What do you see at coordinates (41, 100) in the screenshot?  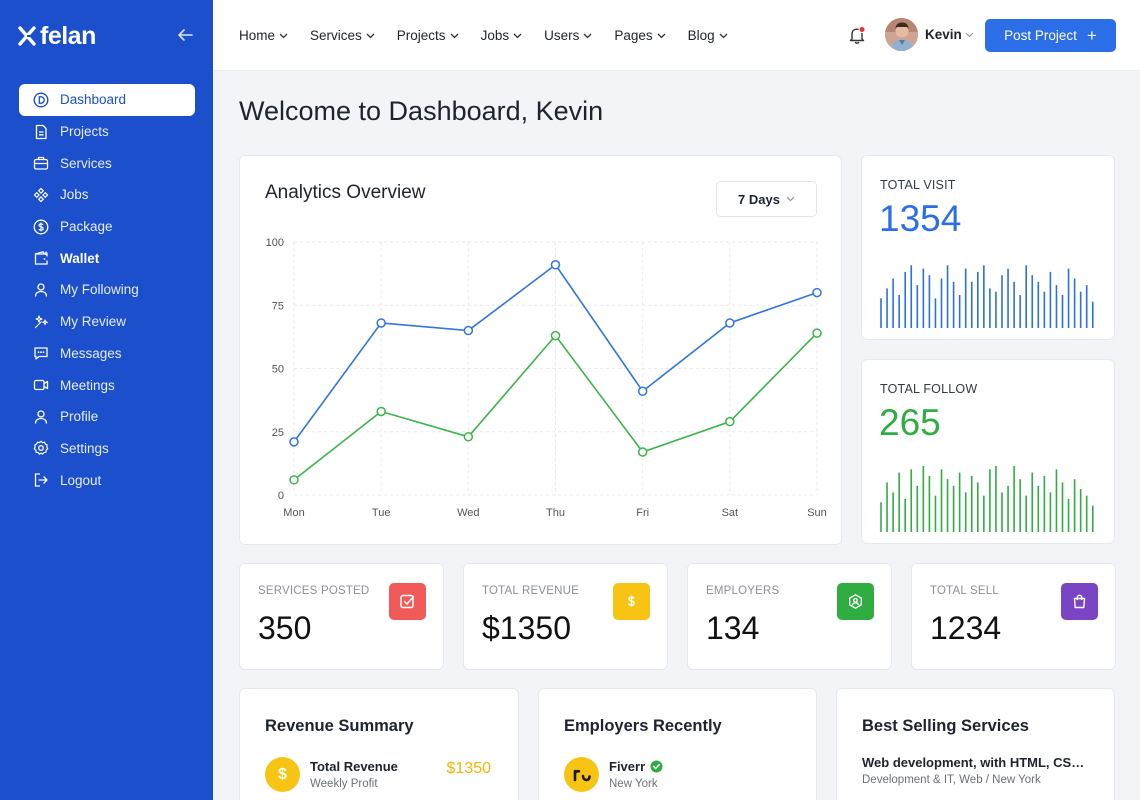 I see `dashboard-icon` at bounding box center [41, 100].